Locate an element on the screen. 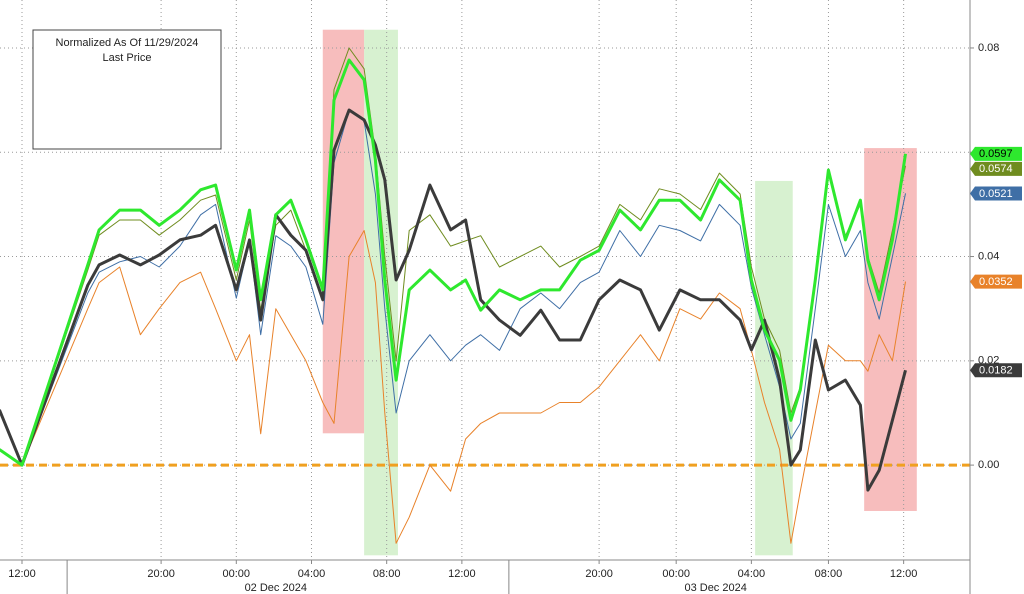 The width and height of the screenshot is (1024, 594). tag-label: 0.0352 is located at coordinates (996, 282).